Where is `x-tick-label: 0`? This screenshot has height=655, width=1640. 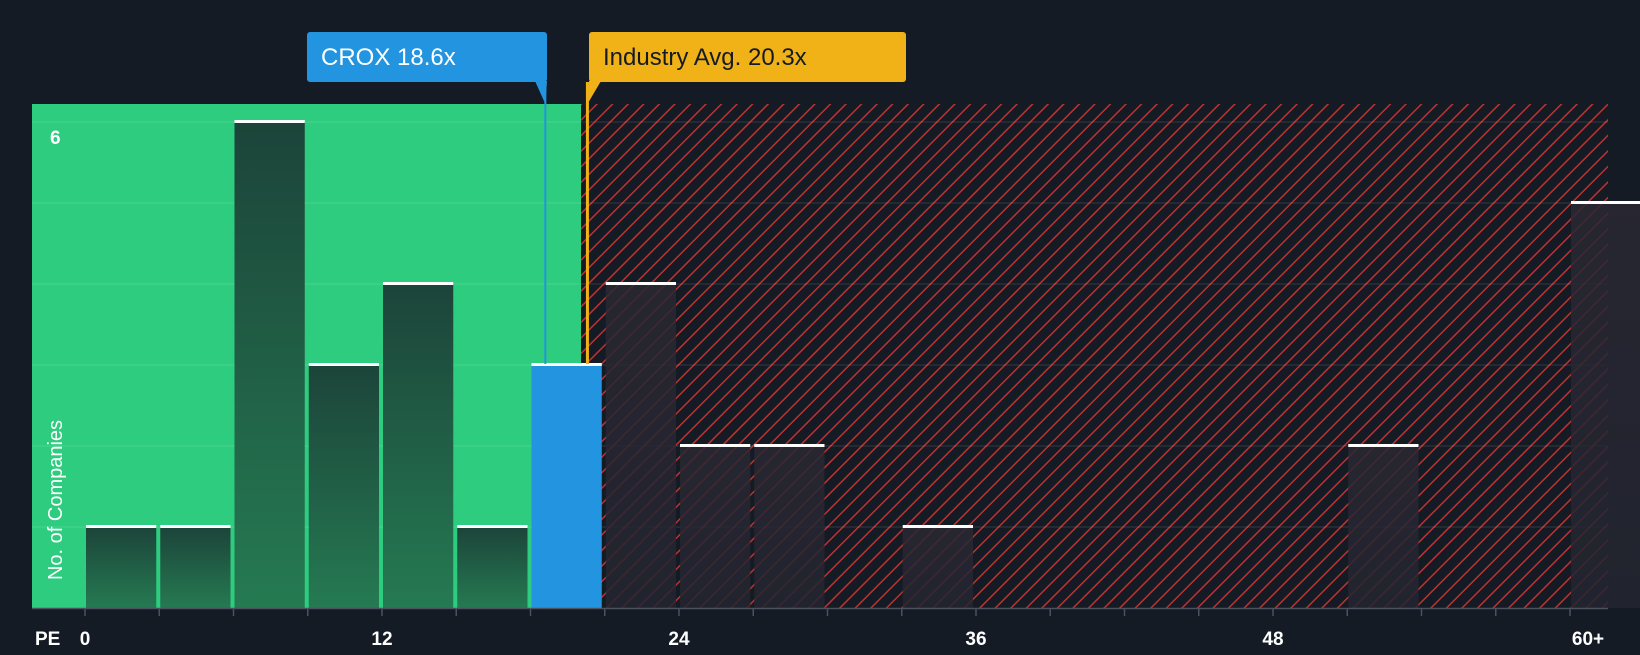
x-tick-label: 0 is located at coordinates (85, 639).